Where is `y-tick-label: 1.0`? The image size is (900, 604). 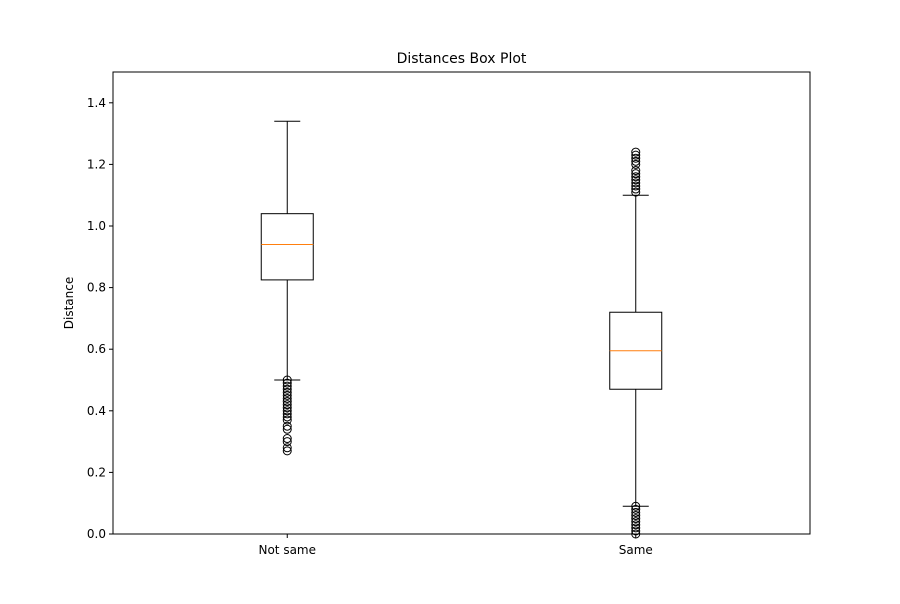 y-tick-label: 1.0 is located at coordinates (96, 226).